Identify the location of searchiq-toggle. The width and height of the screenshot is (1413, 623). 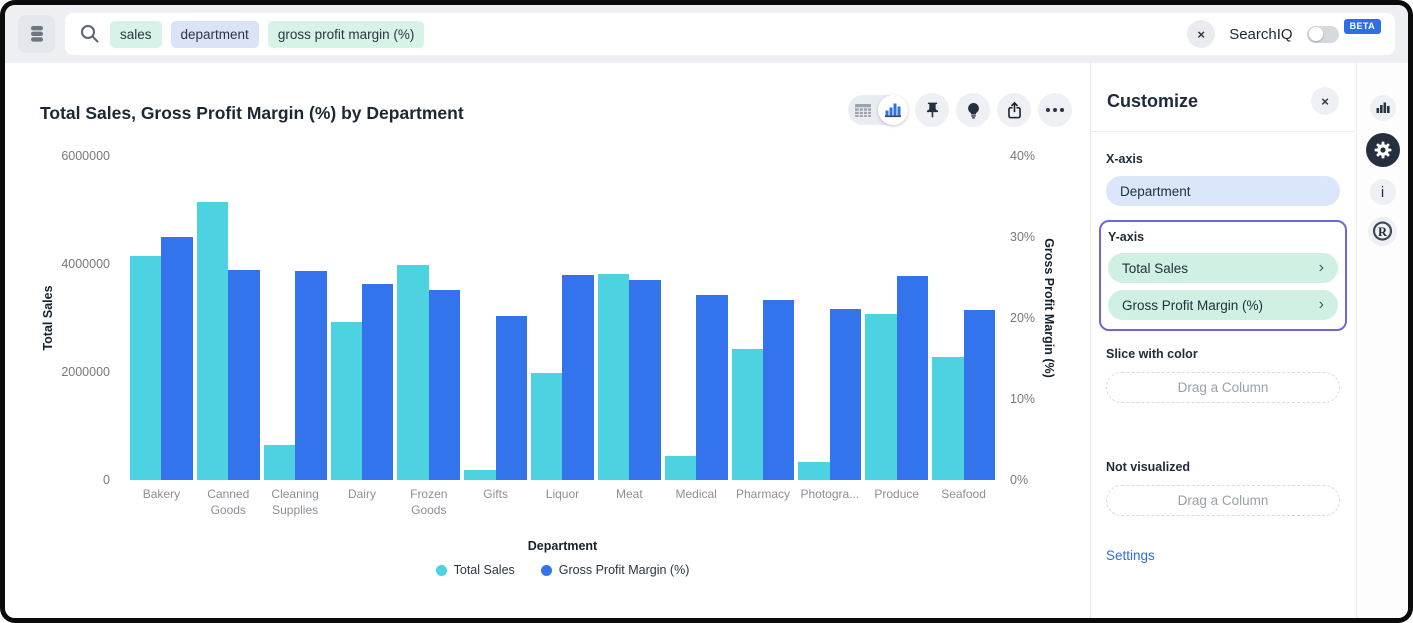
(1322, 34).